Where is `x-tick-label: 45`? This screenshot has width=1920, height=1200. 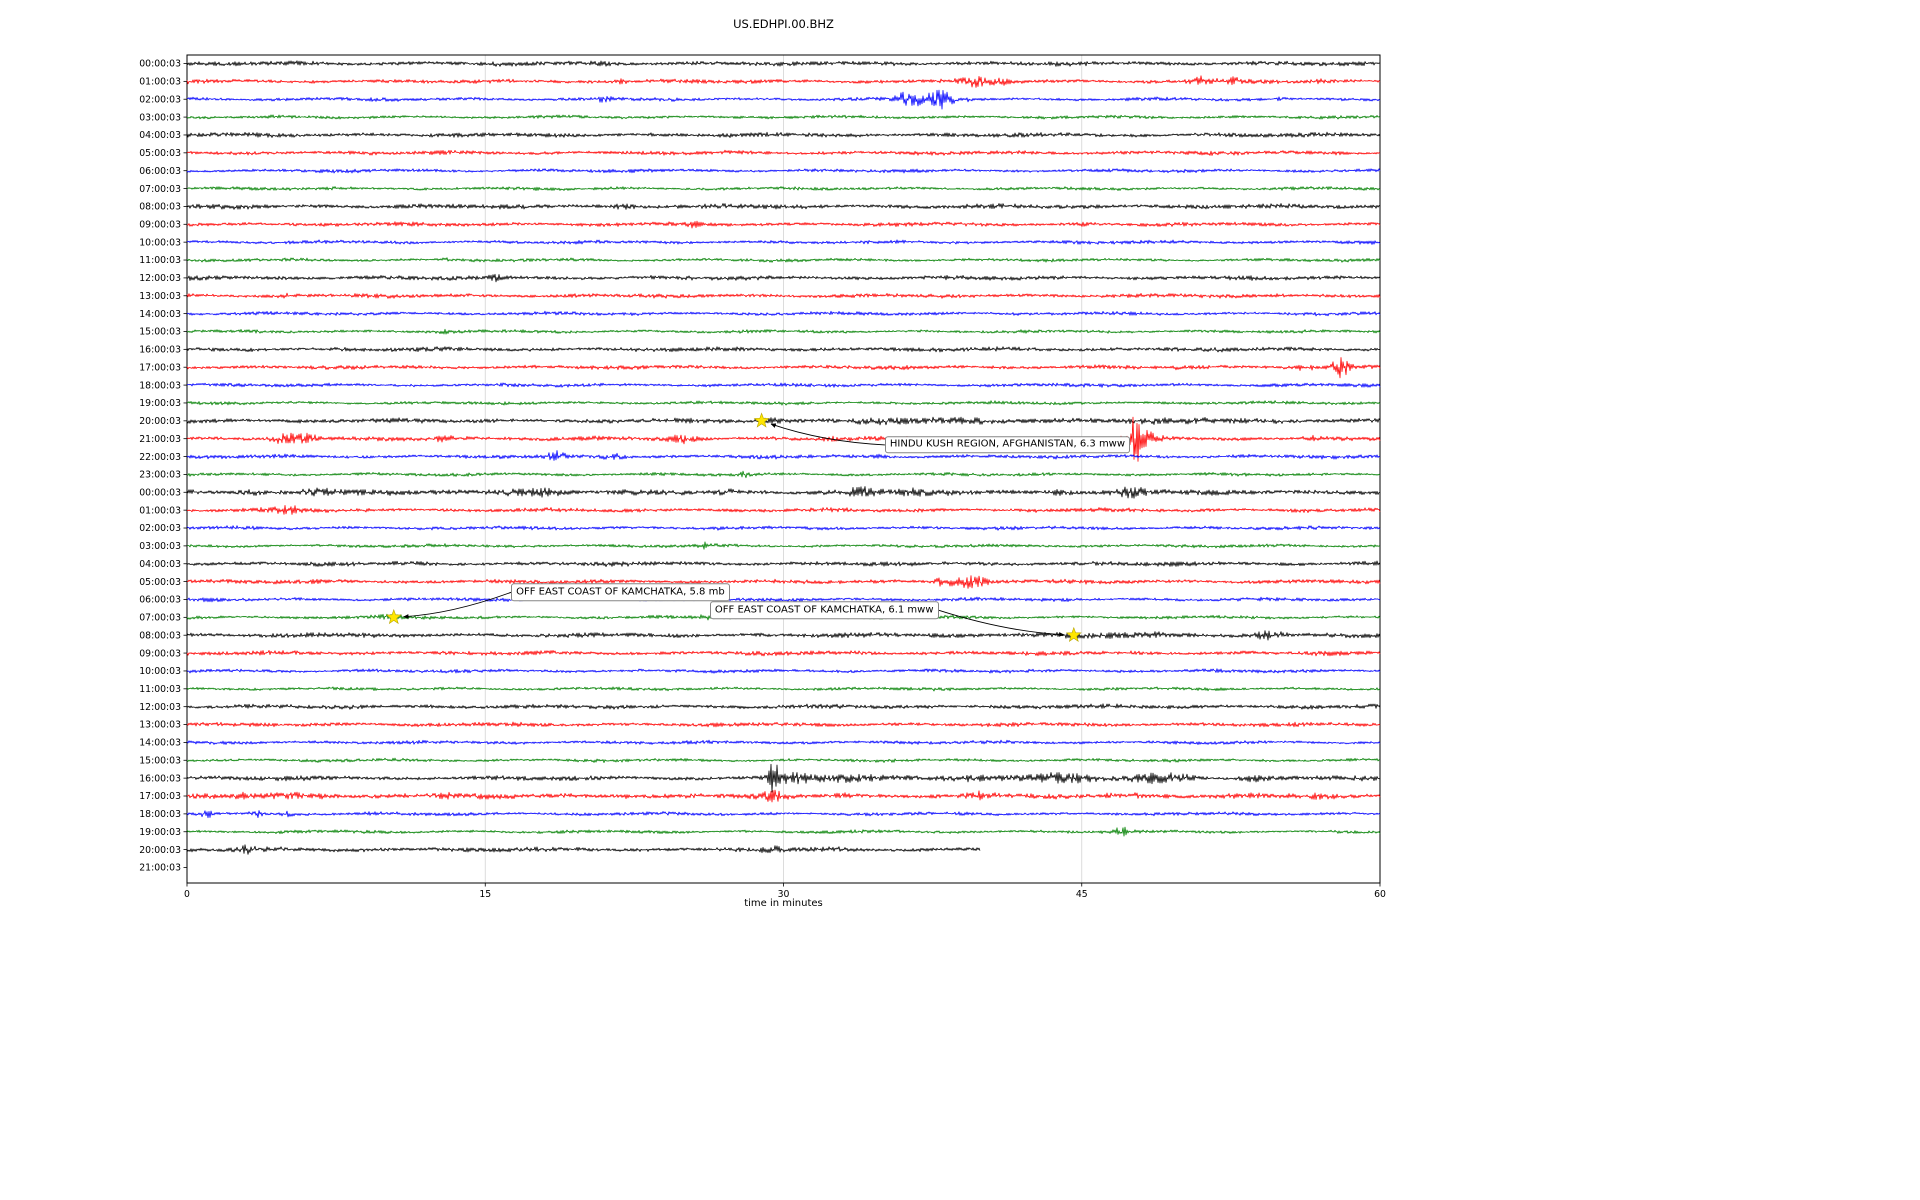 x-tick-label: 45 is located at coordinates (1082, 894).